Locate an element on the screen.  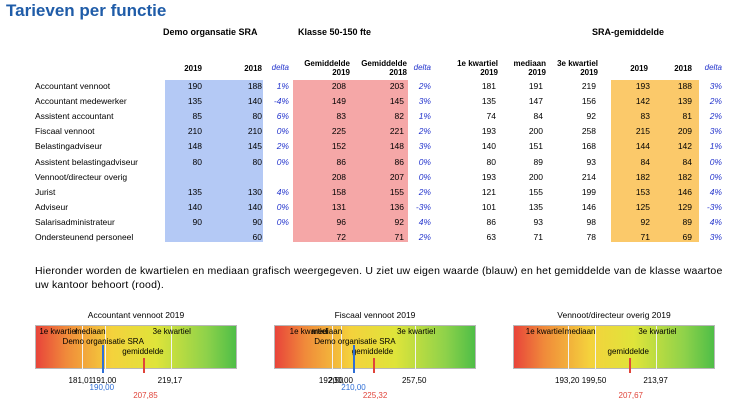
cell-q1: 121 is located at coordinates (488, 191).